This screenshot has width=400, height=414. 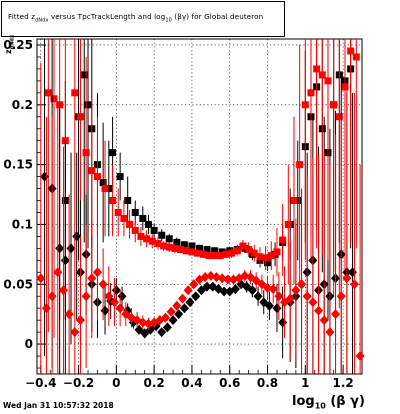 I want to click on footer-date: Wed Jan 31 10:57:32 2018, so click(x=58, y=405).